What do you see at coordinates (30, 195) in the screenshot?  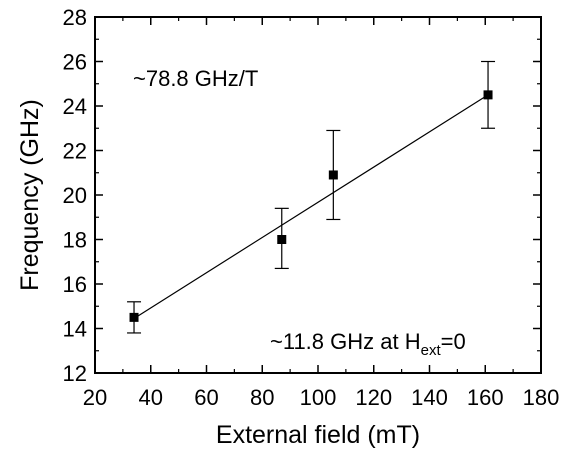 I see `y-axis-label: Frequency (GHz)` at bounding box center [30, 195].